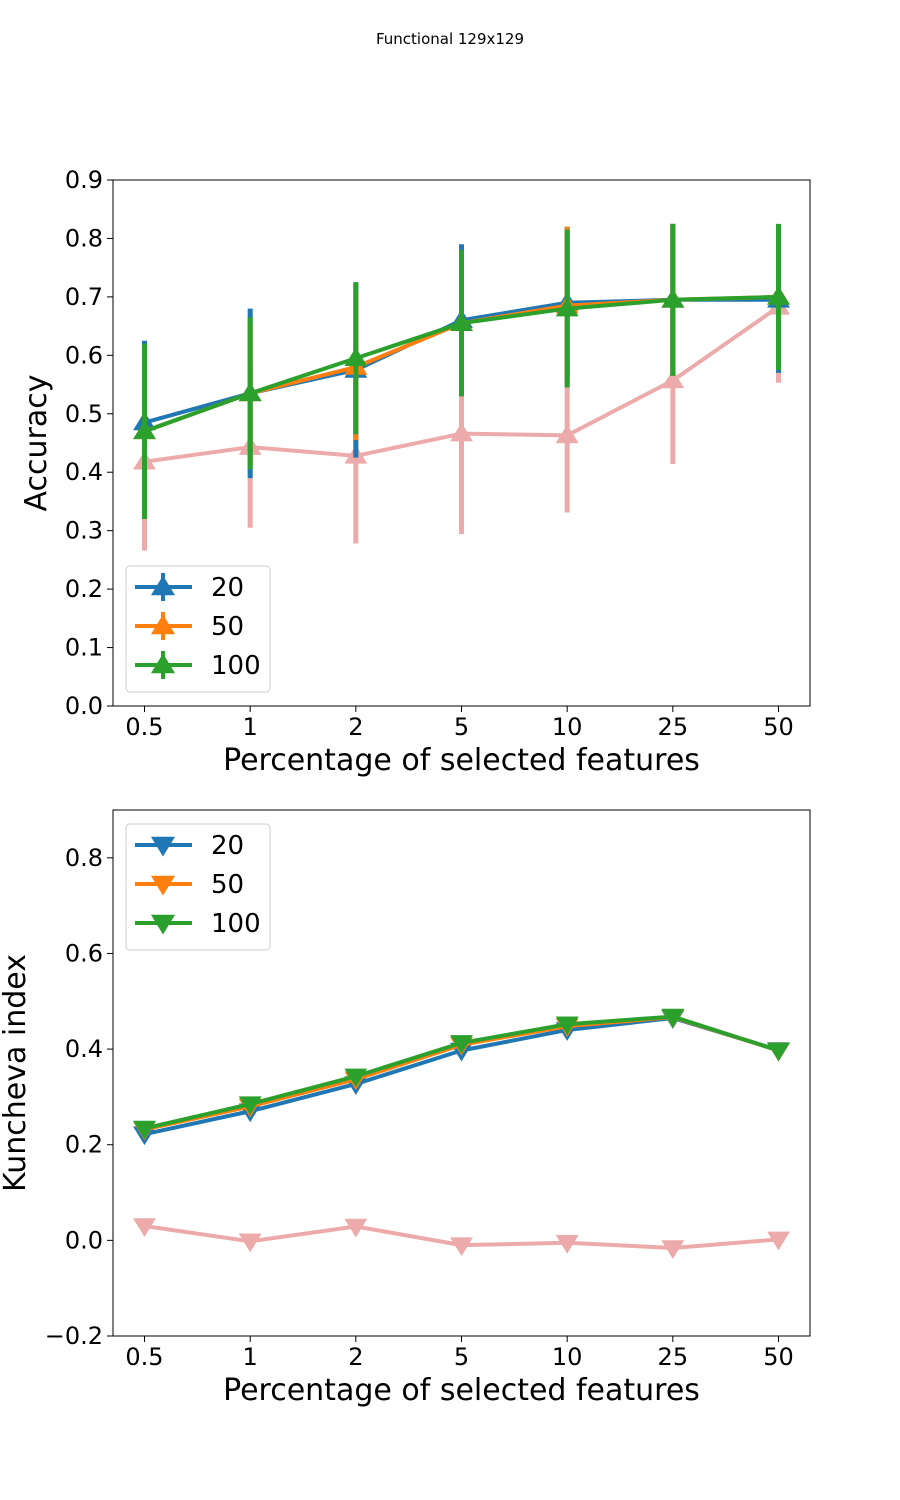  Describe the element at coordinates (450, 39) in the screenshot. I see `figure-title: Functional 129x129` at that location.